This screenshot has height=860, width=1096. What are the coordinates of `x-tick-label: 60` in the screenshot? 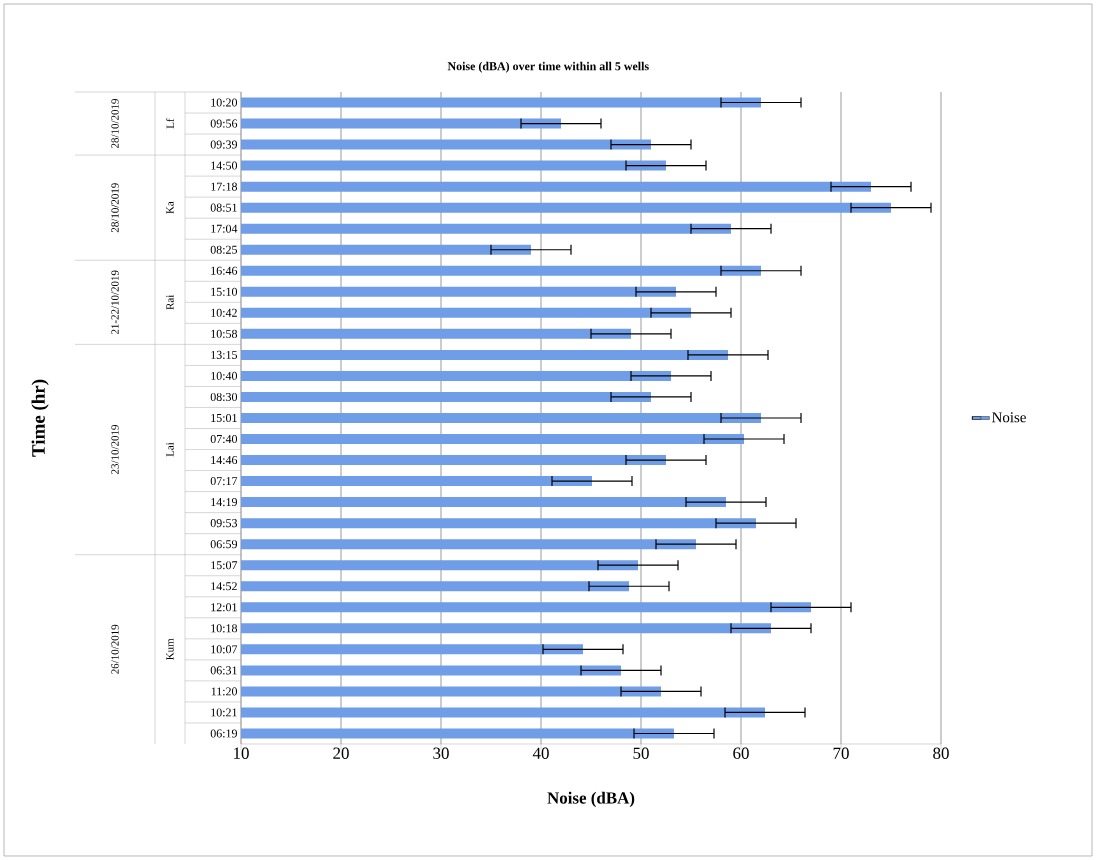 It's located at (741, 753).